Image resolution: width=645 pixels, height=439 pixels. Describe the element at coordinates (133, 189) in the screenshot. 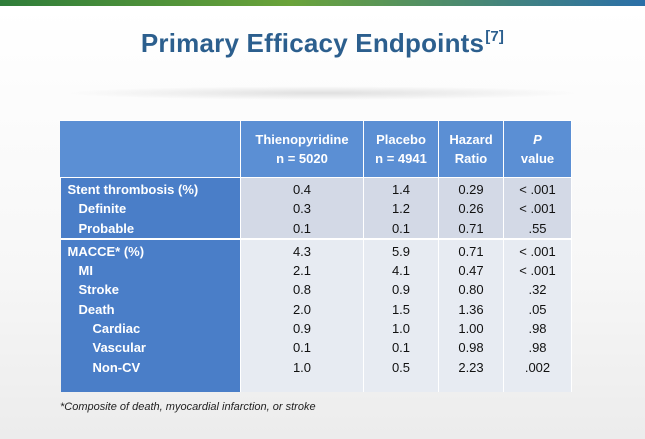

I see `row-label: Stent thrombosis (%)` at that location.